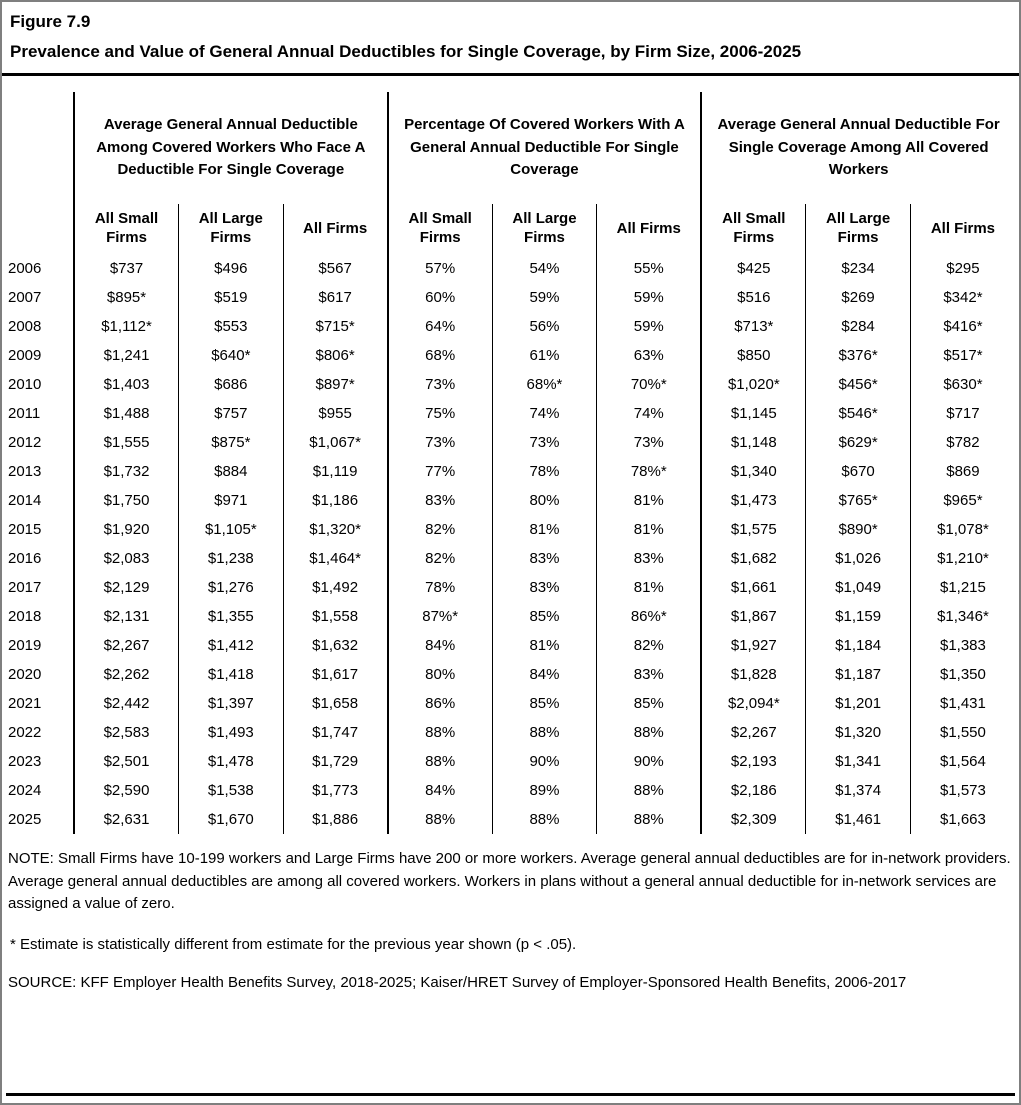  Describe the element at coordinates (962, 675) in the screenshot. I see `data-cell: $1,350` at that location.